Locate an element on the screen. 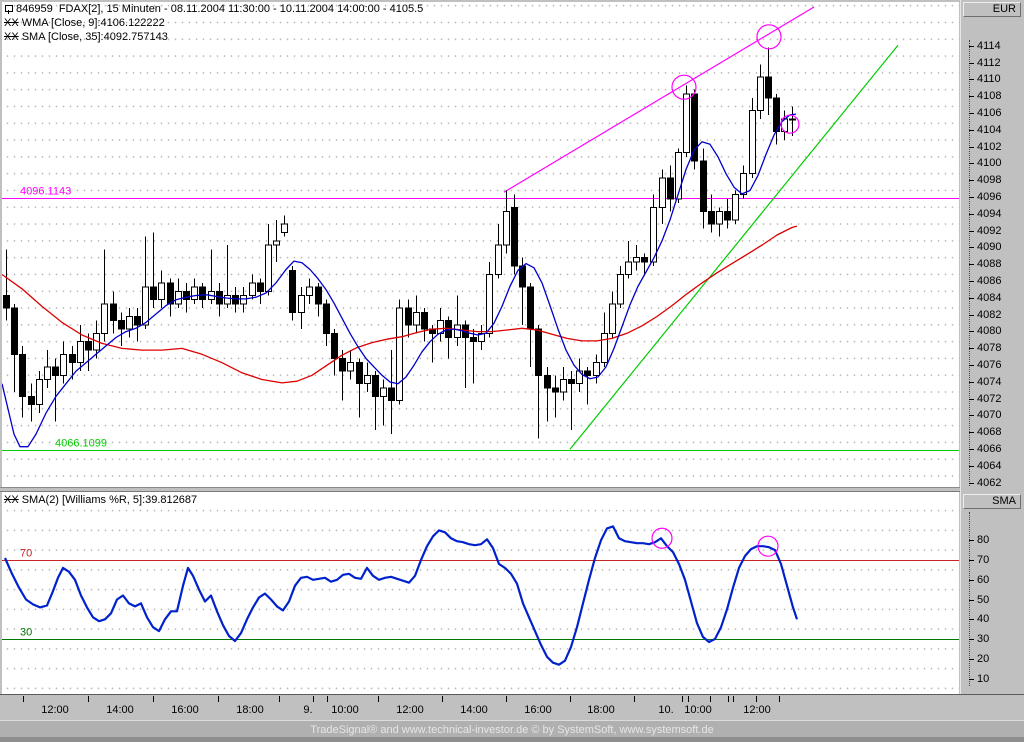  axis-tick-label: 4072 is located at coordinates (985, 398).